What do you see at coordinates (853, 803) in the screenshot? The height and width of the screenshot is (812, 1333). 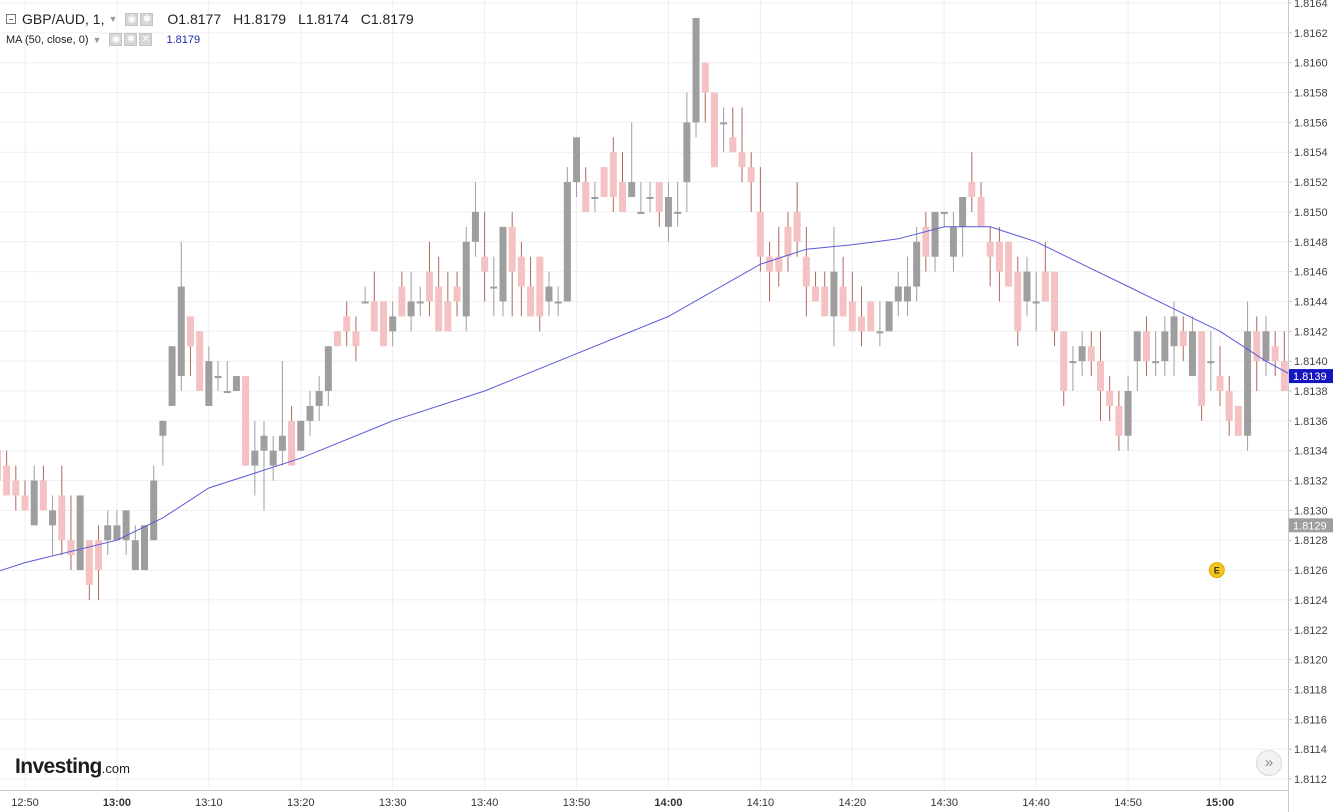 I see `x-tick-label: 14:20` at bounding box center [853, 803].